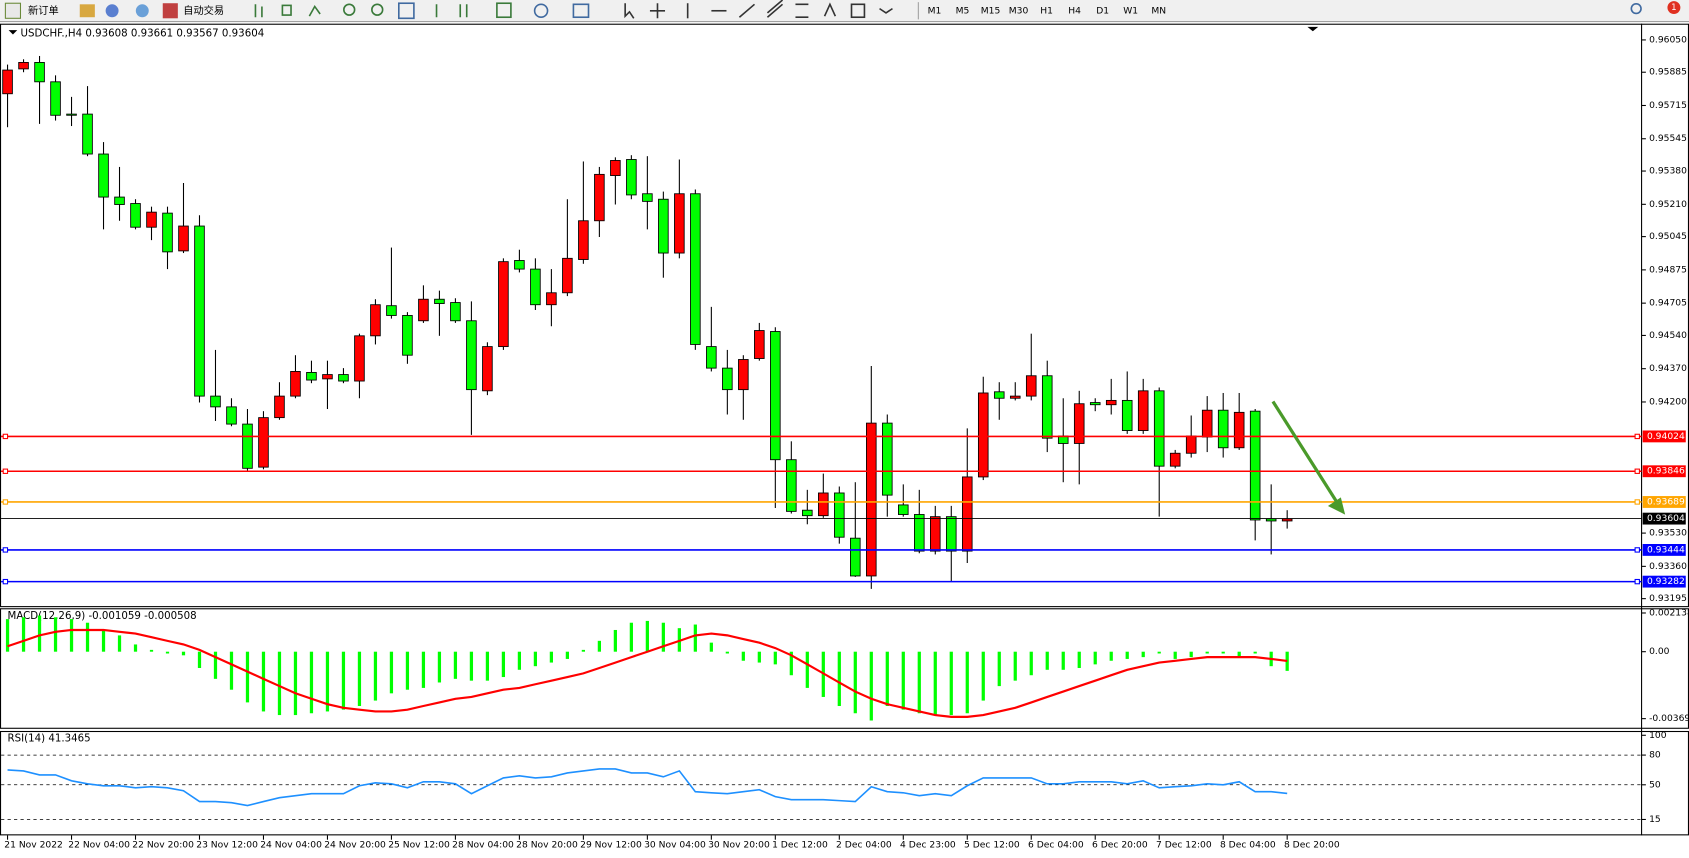  I want to click on timeframe-button: H1, so click(1046, 11).